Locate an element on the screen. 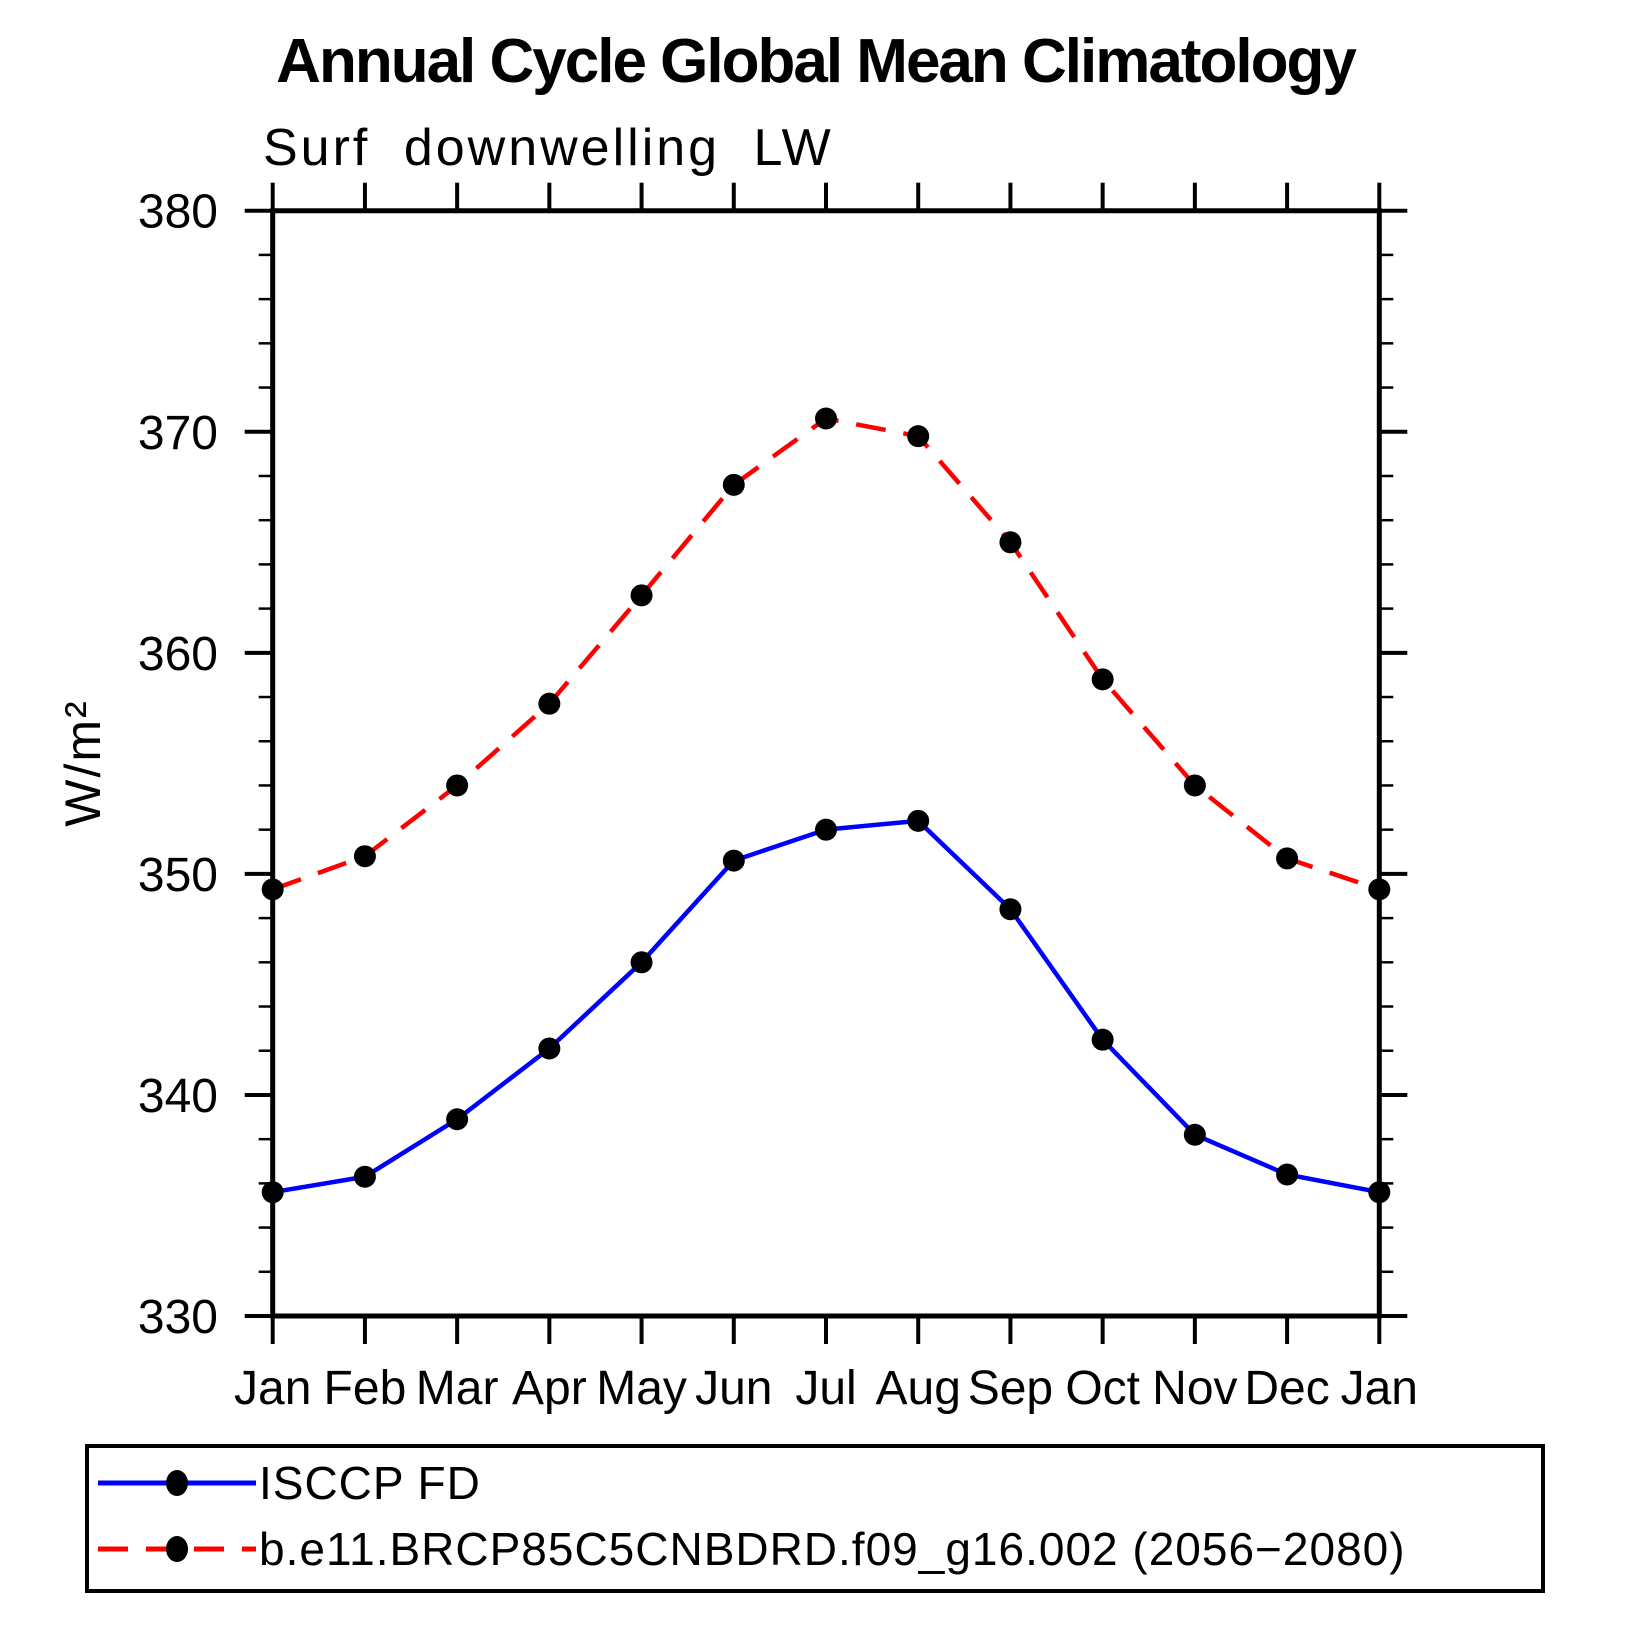 Image resolution: width=1631 pixels, height=1631 pixels. x-tick-label: Jun is located at coordinates (733, 1388).